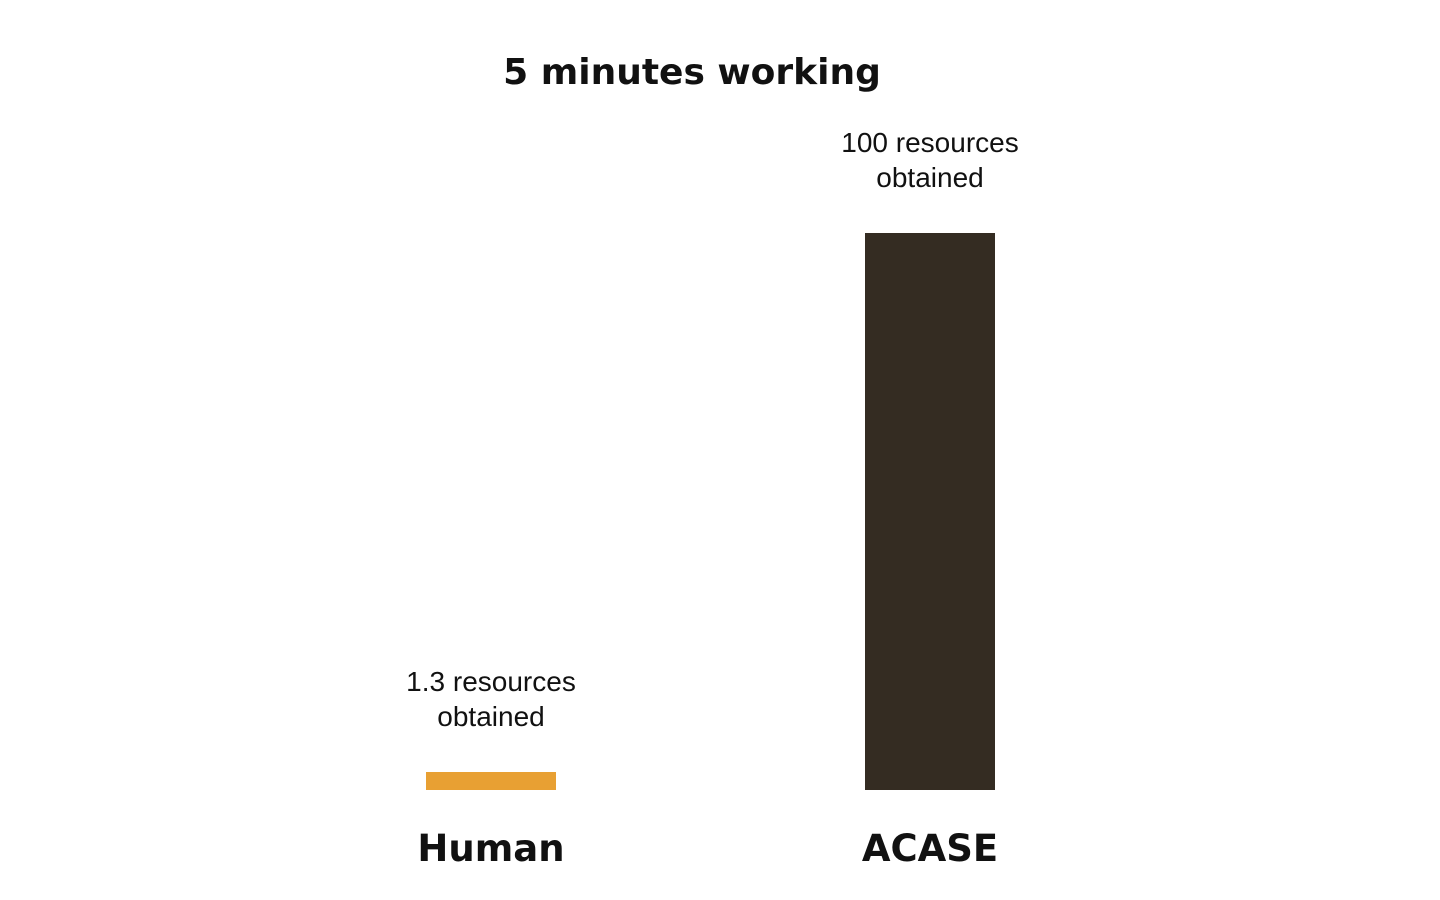 The width and height of the screenshot is (1440, 900). Describe the element at coordinates (490, 848) in the screenshot. I see `category-label-human: Human` at that location.